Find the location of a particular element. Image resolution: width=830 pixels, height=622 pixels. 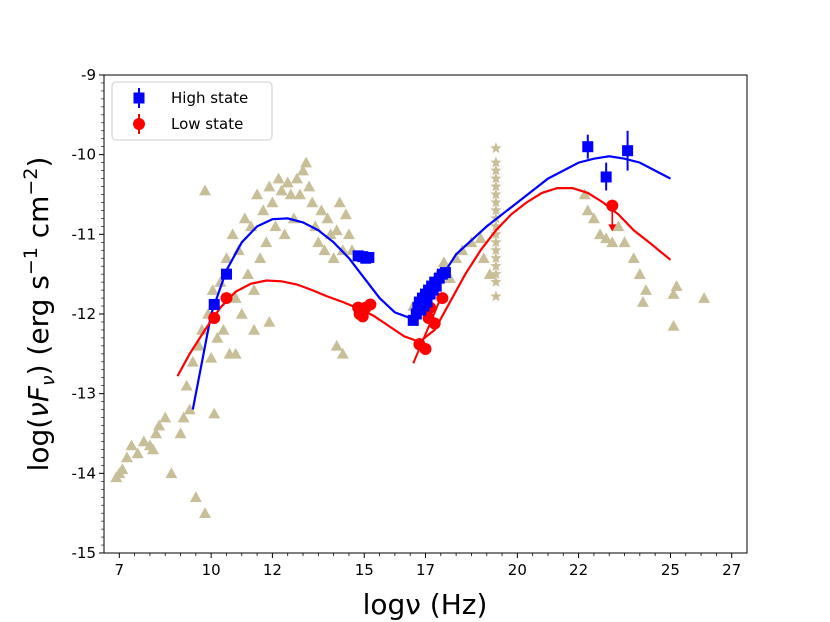

x-tick-label: 20 is located at coordinates (517, 570).